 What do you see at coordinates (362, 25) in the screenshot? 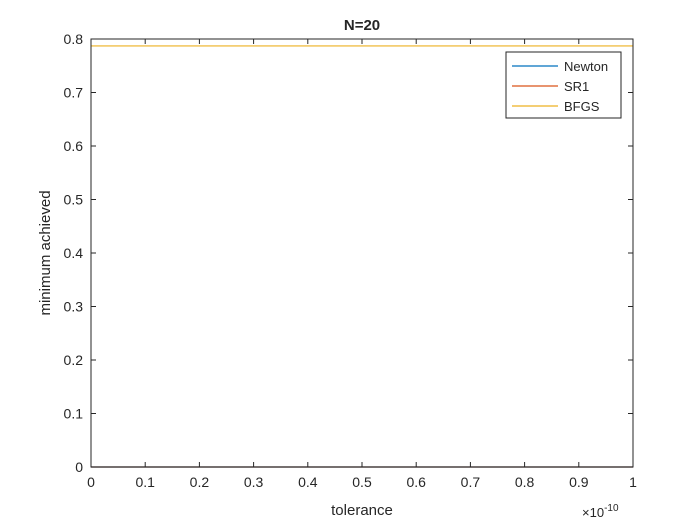
I see `chart-title: N=20` at bounding box center [362, 25].